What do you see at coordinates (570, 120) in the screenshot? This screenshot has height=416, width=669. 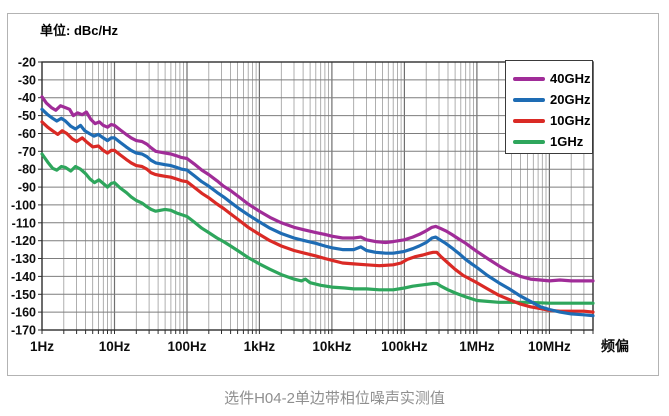 I see `legend-label-10ghz: 10GHz` at bounding box center [570, 120].